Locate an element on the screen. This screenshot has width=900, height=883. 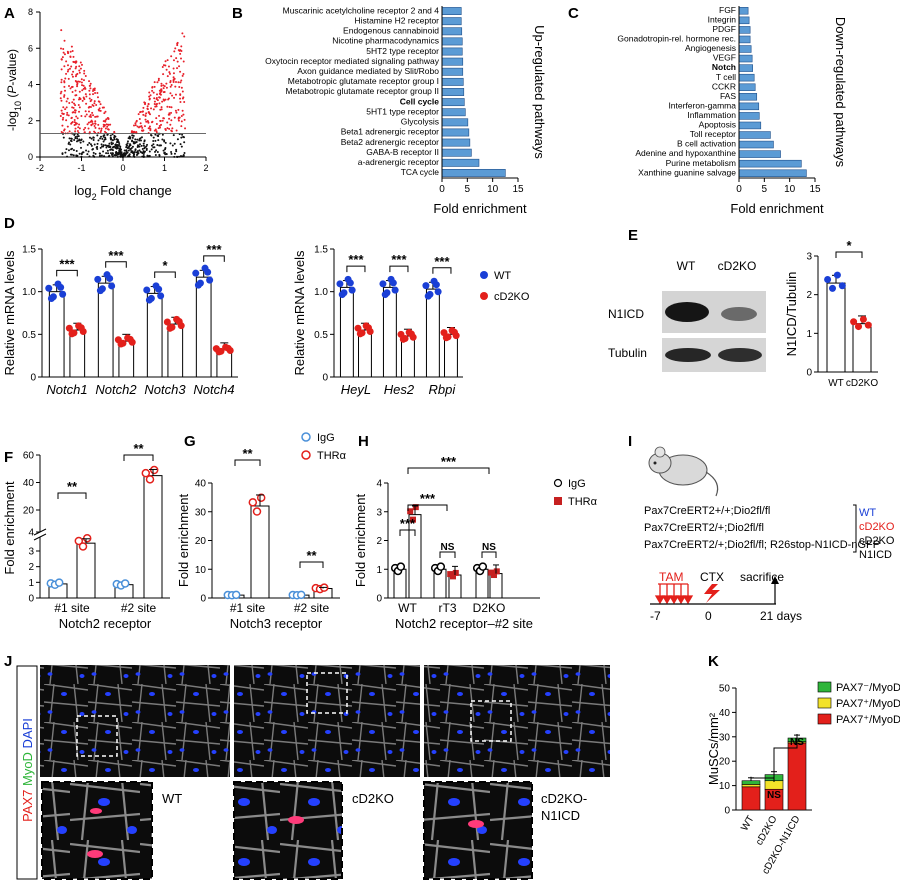
y-tick-label: 4 is located at coordinates (31, 533).